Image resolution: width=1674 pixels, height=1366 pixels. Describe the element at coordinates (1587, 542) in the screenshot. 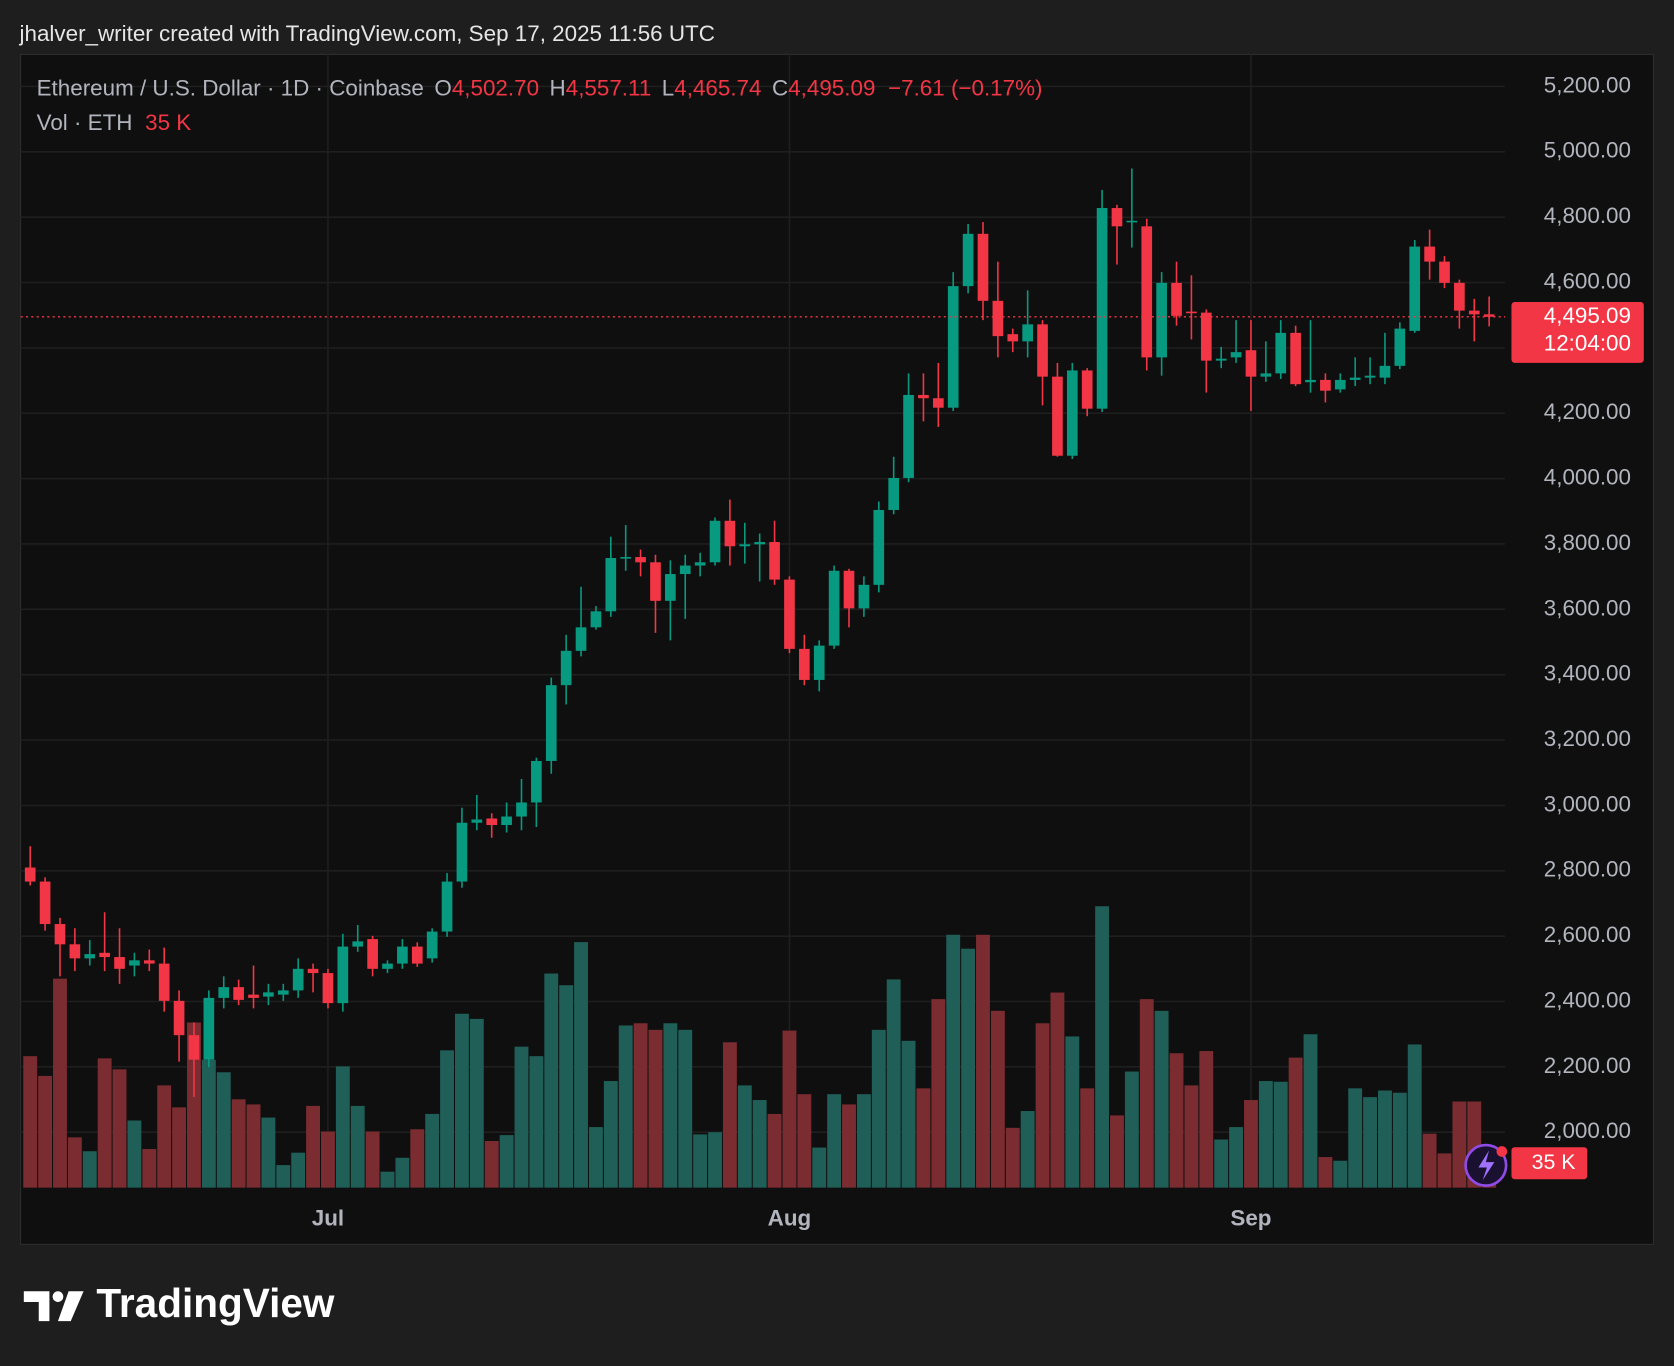

I see `y-tick-label: 3,800.00` at that location.